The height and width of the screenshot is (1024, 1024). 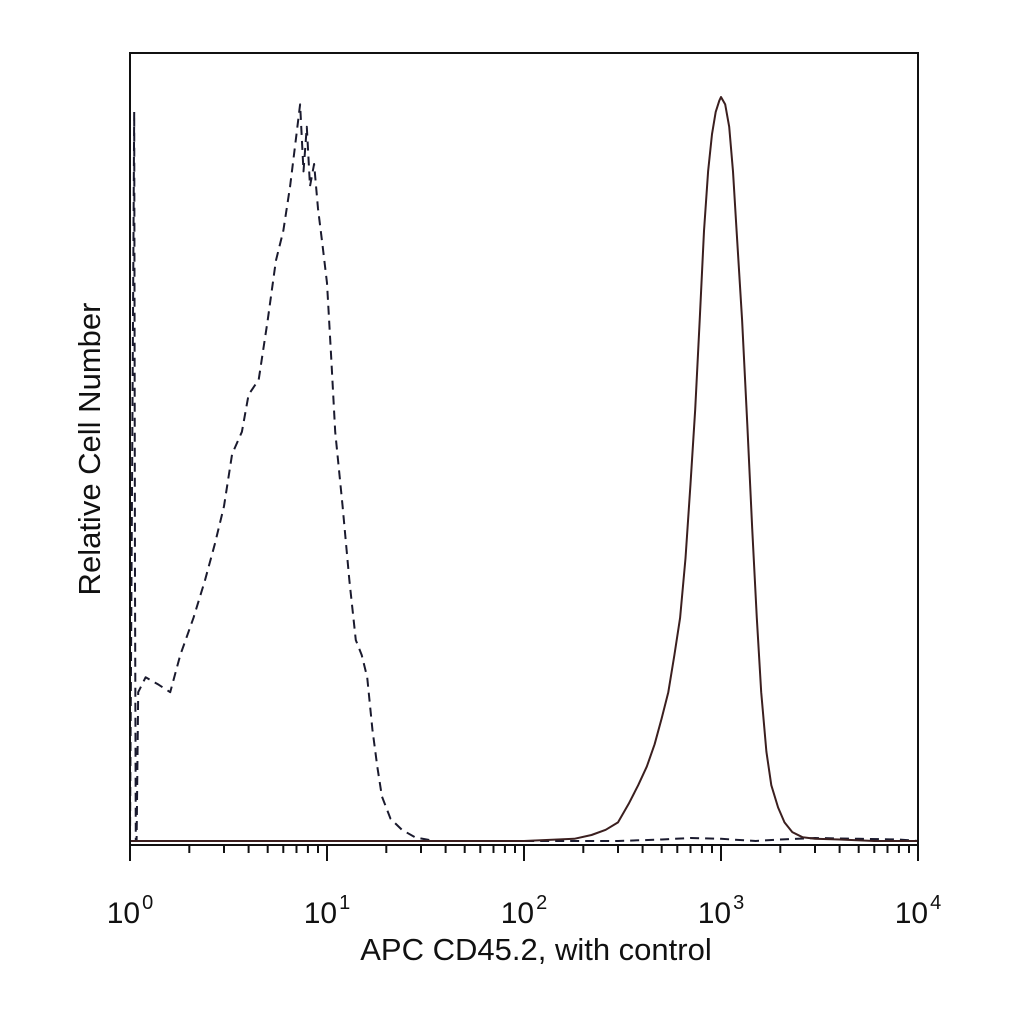 I want to click on x-tick-label: 10 1, so click(x=327, y=911).